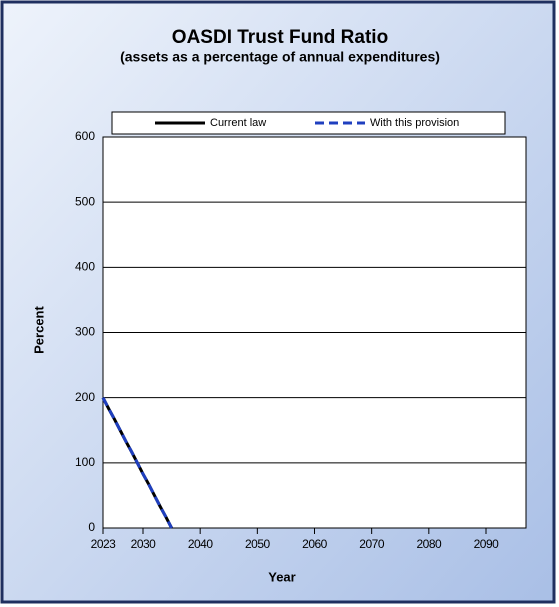  Describe the element at coordinates (280, 37) in the screenshot. I see `chart-title: OASDI Trust Fund Ratio` at that location.